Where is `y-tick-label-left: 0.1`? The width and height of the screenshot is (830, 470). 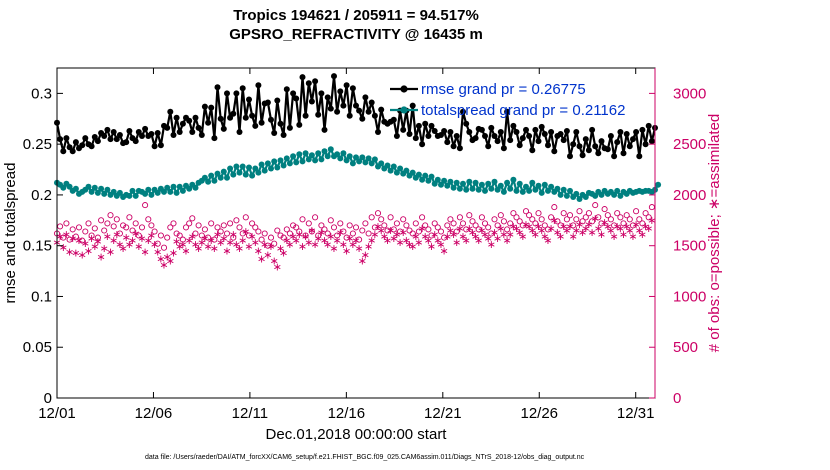
y-tick-label-left: 0.1 is located at coordinates (41, 296).